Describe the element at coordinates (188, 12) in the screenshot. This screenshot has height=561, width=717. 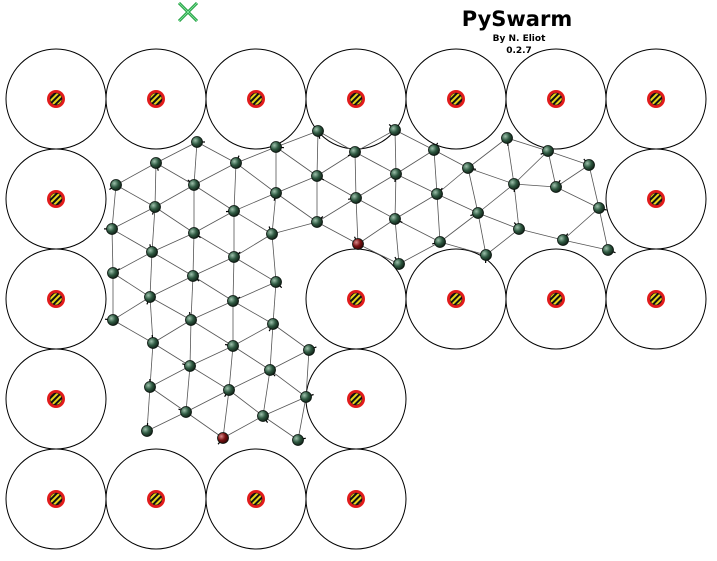
I see `target-cross-icon` at that location.